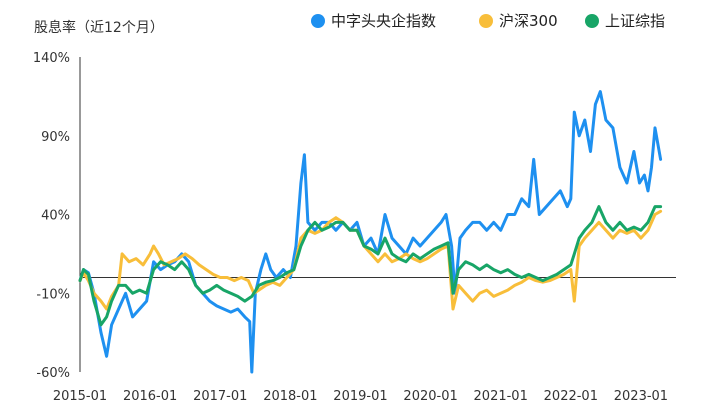 The image size is (715, 418). I want to click on x-tick-label: 2019-01, so click(360, 396).